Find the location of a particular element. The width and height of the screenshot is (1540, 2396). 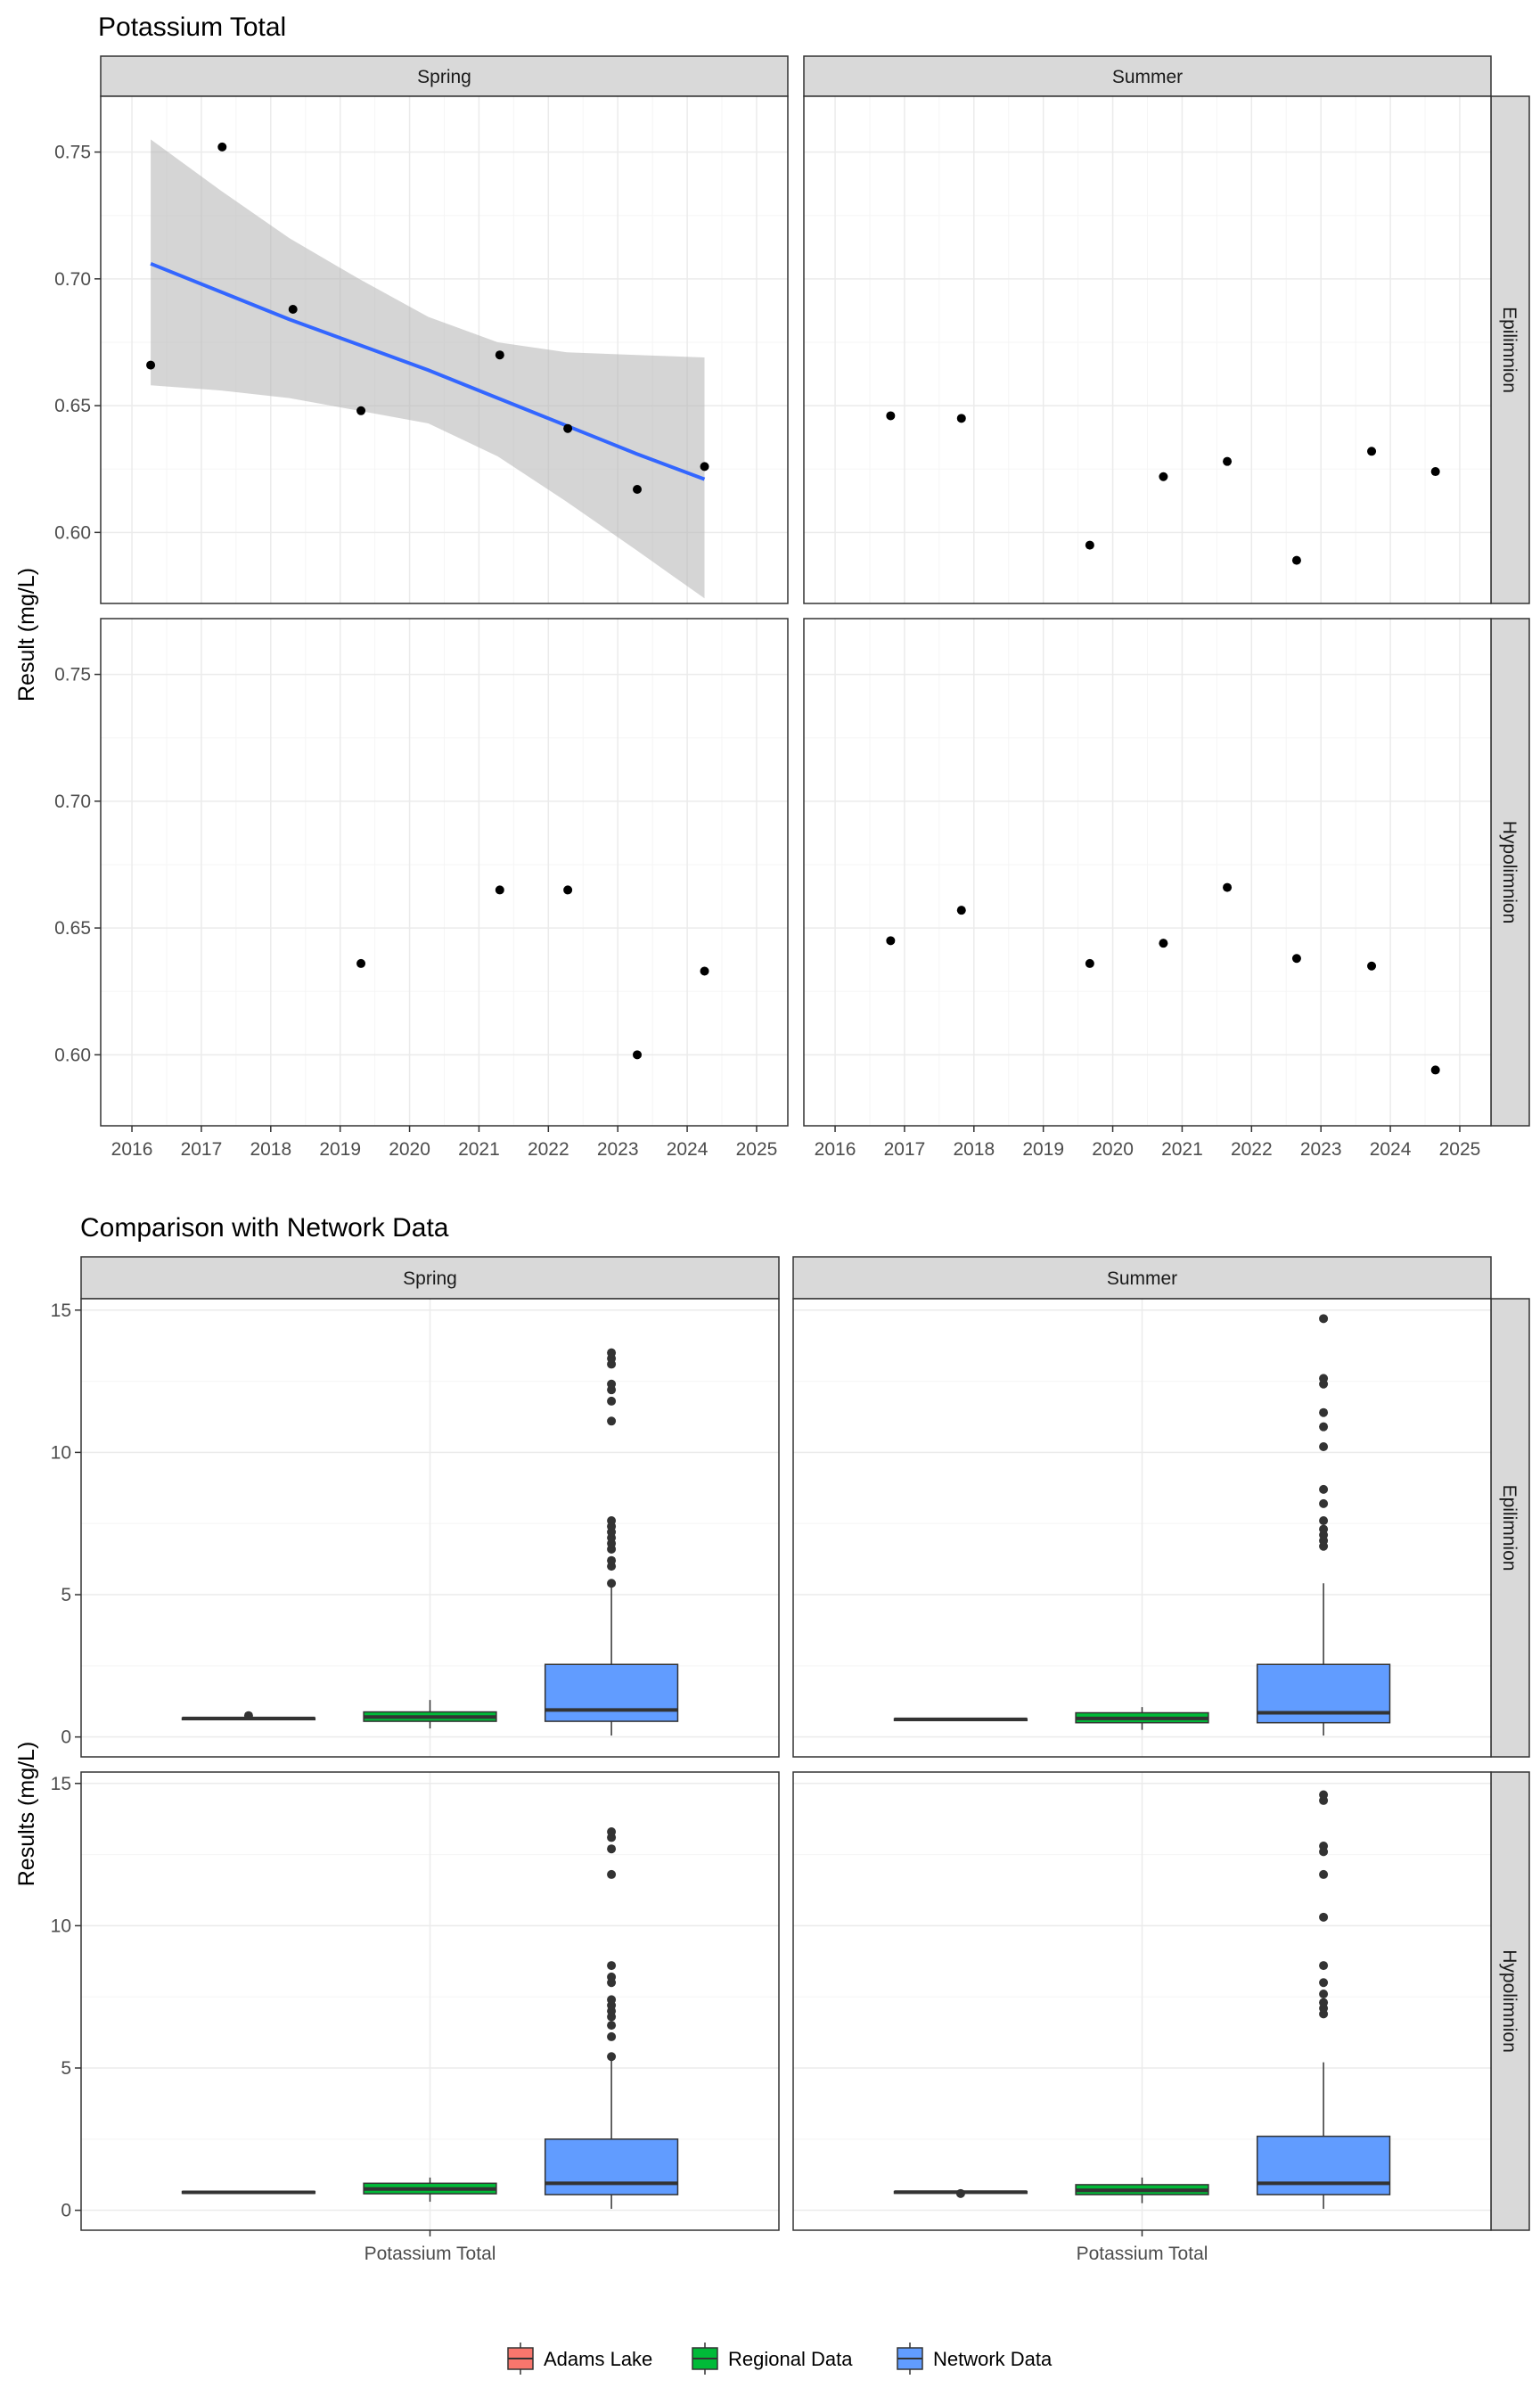

legend-item: Adams Lake is located at coordinates (579, 2359).